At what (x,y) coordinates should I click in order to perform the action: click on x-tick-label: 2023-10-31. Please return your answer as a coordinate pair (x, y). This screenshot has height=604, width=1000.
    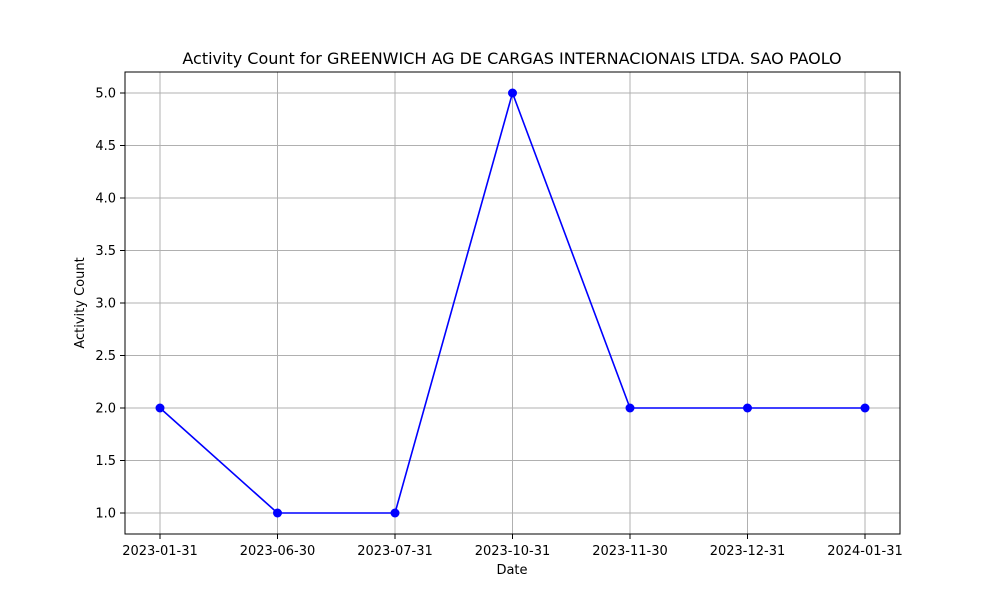
    Looking at the image, I should click on (513, 551).